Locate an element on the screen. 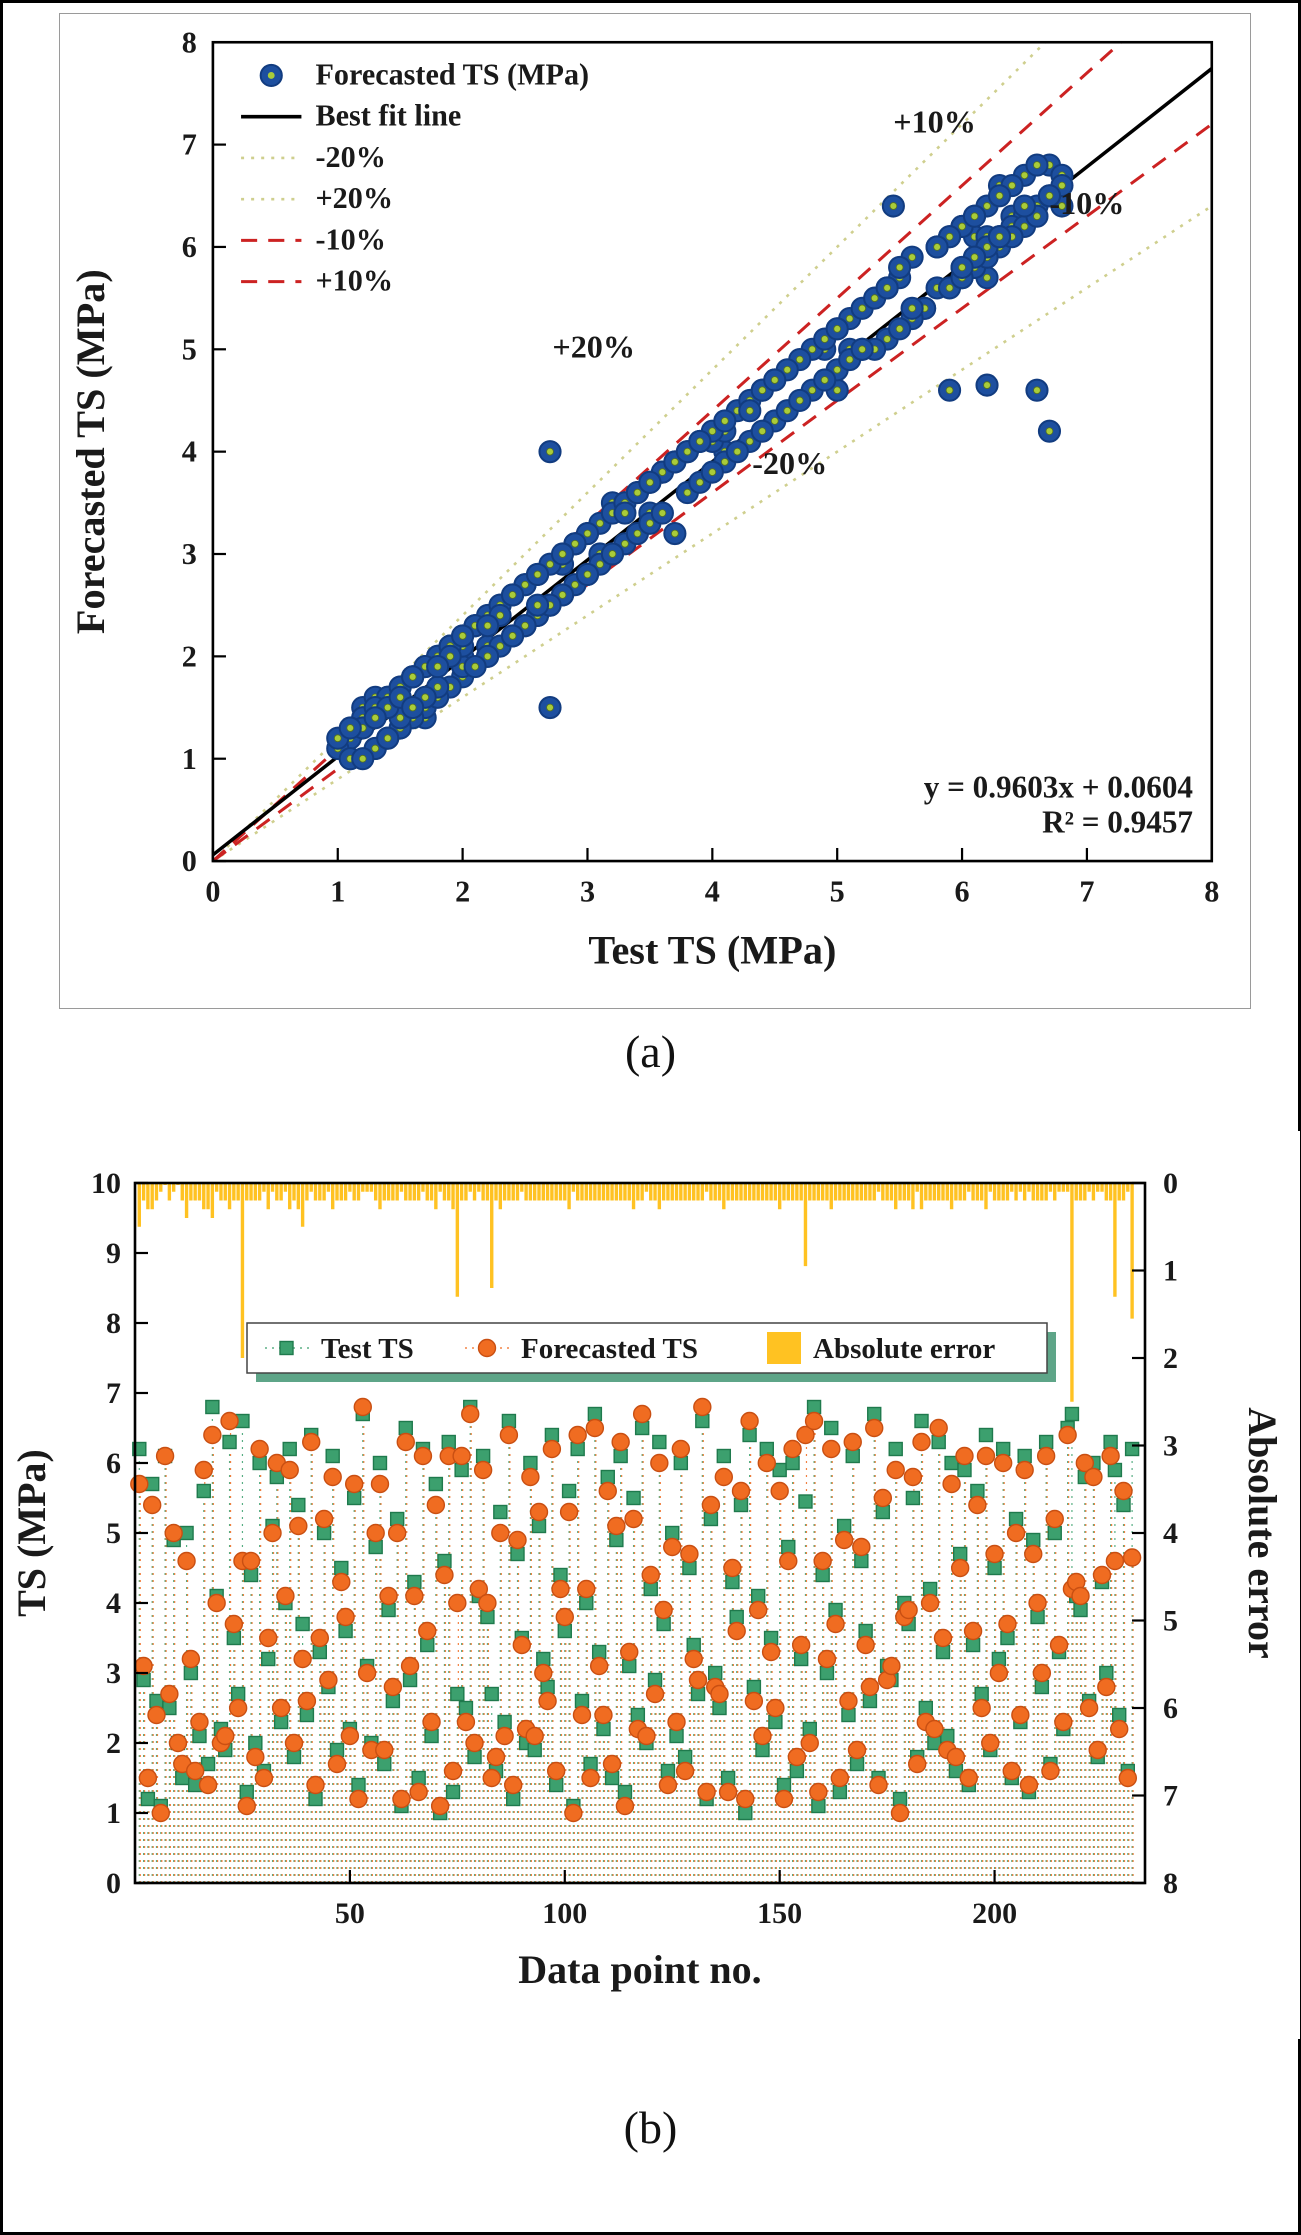 The height and width of the screenshot is (2235, 1301). svg-text: 100 is located at coordinates (564, 1913).